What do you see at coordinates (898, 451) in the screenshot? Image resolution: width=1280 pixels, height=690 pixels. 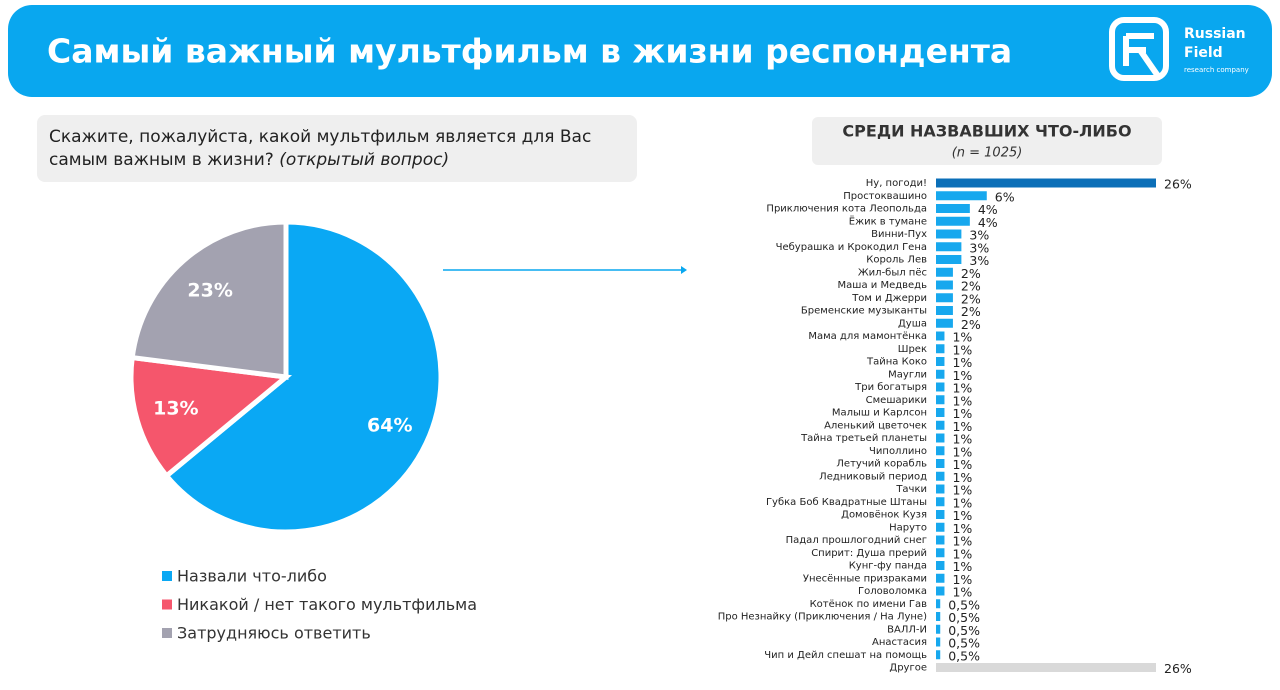 I see `bar-category: Чиполлино` at bounding box center [898, 451].